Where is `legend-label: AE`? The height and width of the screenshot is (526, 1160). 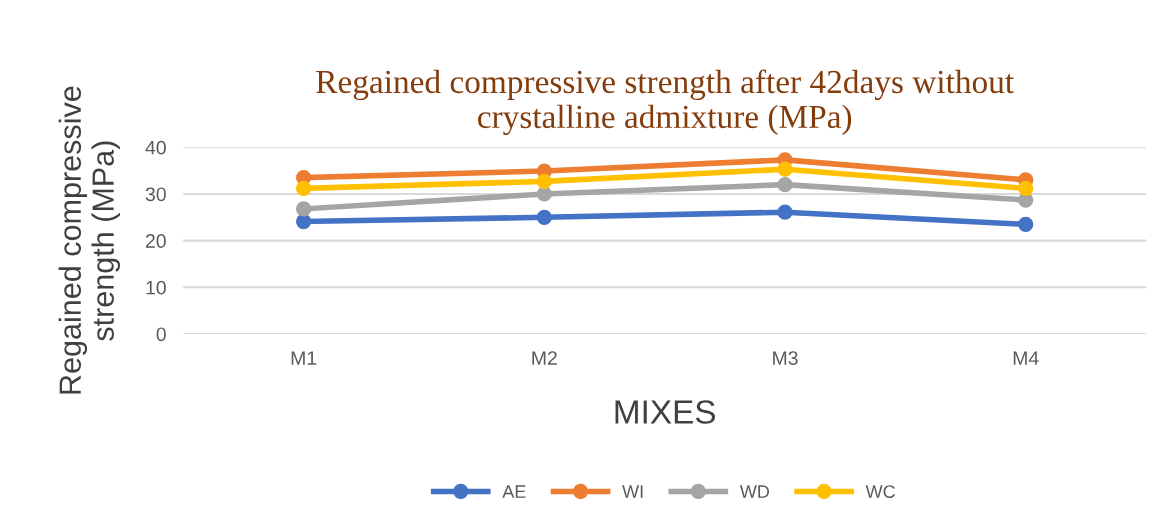 legend-label: AE is located at coordinates (514, 491).